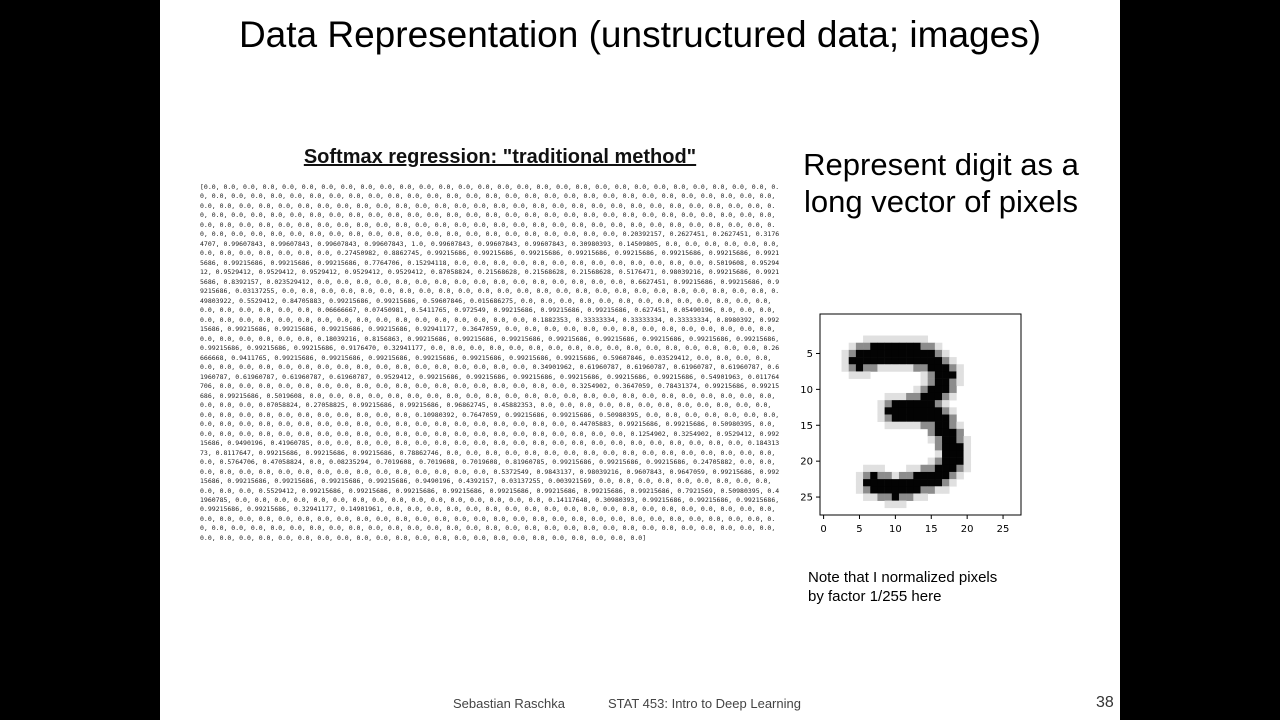 The width and height of the screenshot is (1280, 720). What do you see at coordinates (931, 529) in the screenshot?
I see `x-tick-label: 15` at bounding box center [931, 529].